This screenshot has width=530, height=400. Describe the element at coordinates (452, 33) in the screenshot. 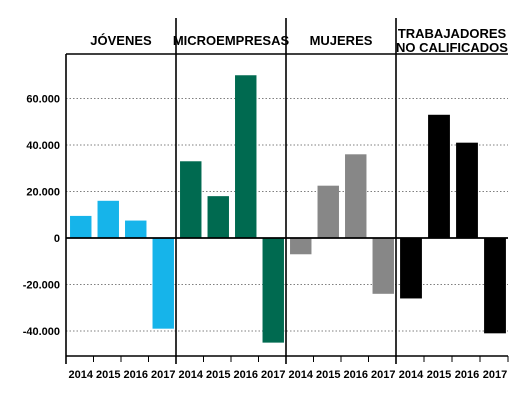

I see `panel-title: TRABAJADORES` at that location.